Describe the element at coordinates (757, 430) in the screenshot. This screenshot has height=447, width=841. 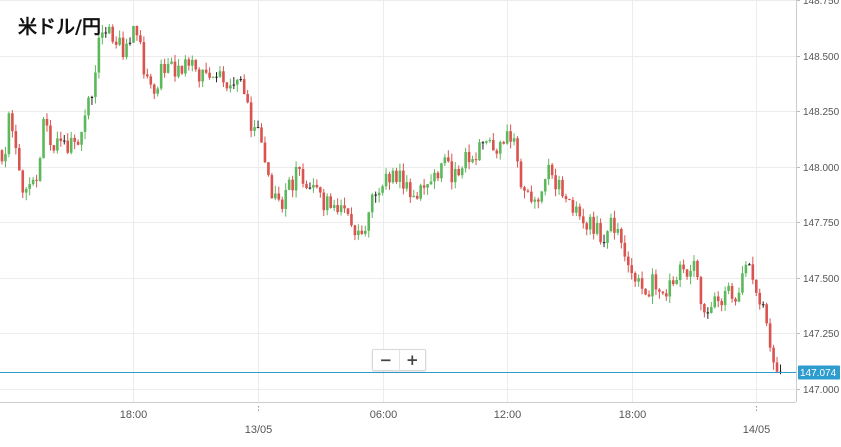
I see `x-tick-label: 14/05` at that location.